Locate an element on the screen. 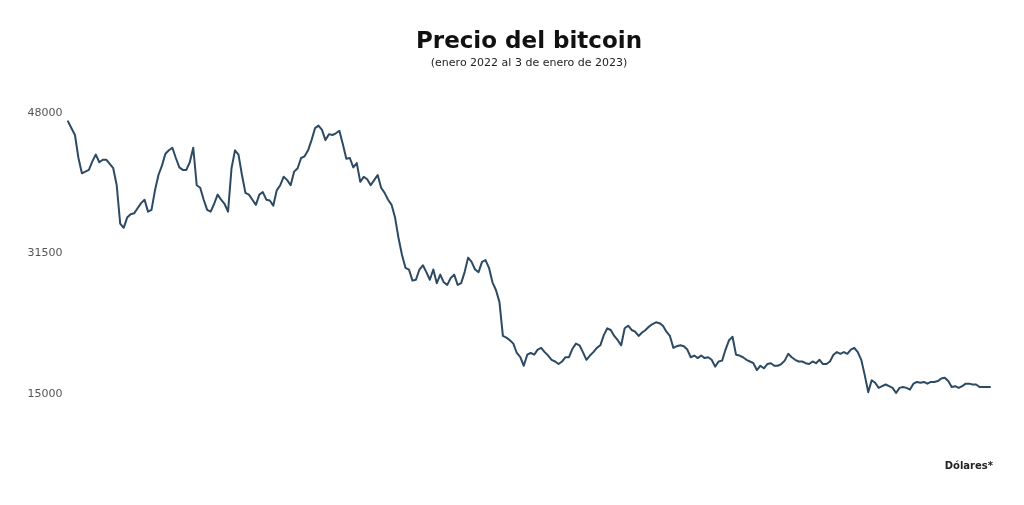 The height and width of the screenshot is (505, 1024). y-tick-label: 31500 is located at coordinates (45, 252).